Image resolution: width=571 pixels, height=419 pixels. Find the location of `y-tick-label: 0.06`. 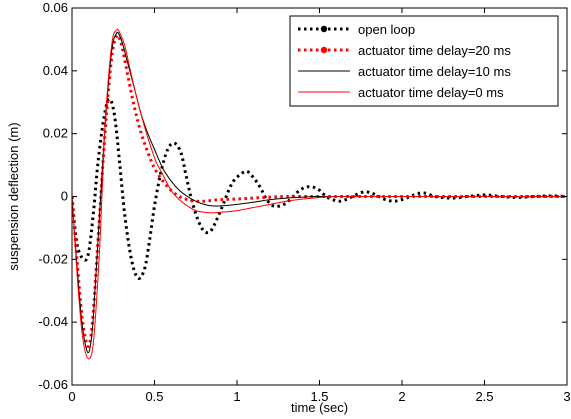

y-tick-label: 0.06 is located at coordinates (55, 7).